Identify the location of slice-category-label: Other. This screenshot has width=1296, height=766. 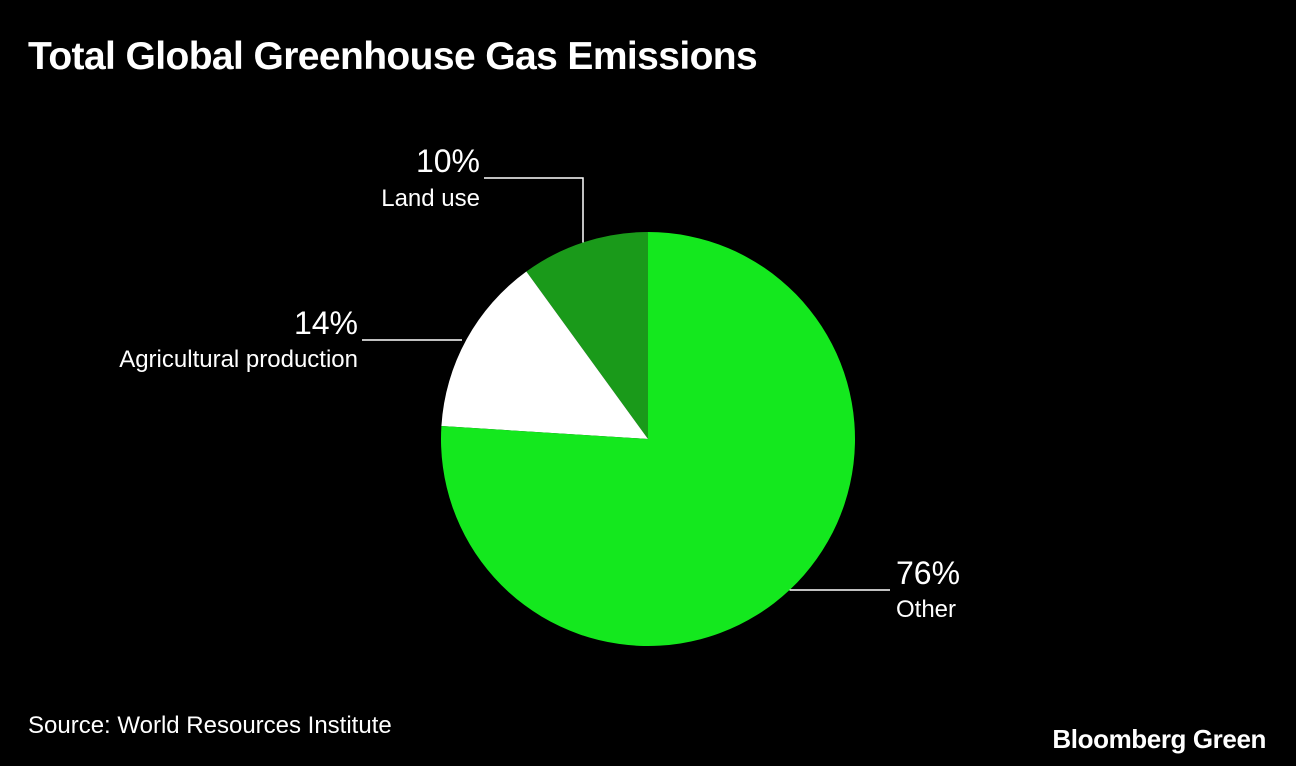
(926, 609).